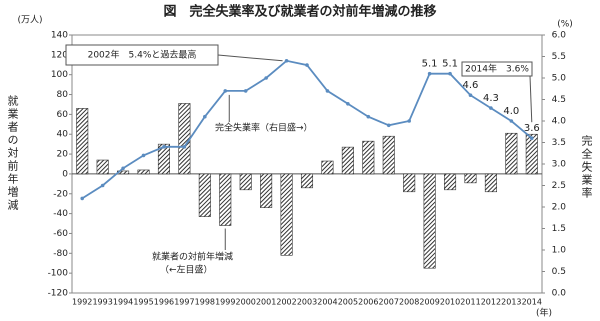  What do you see at coordinates (29, 20) in the screenshot?
I see `y-unit: (万人)` at bounding box center [29, 20].